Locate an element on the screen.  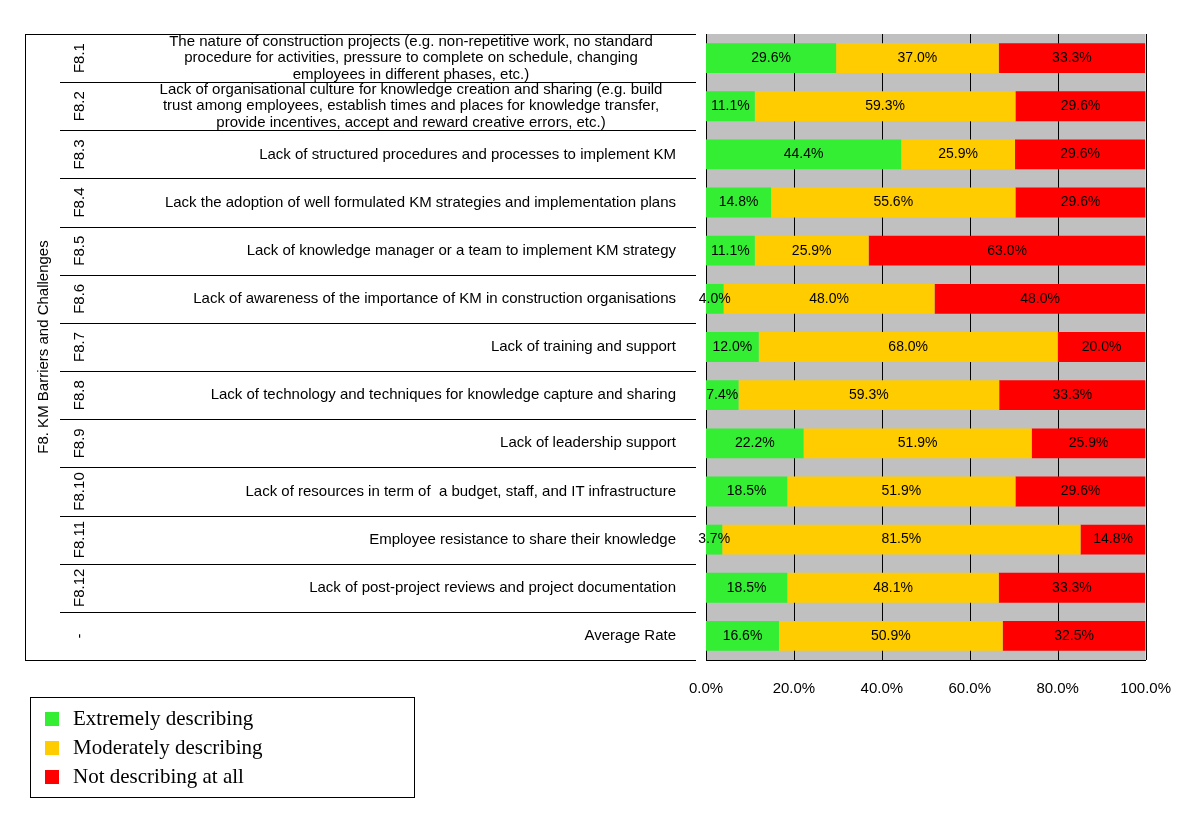
x-tick-label: 0.0% is located at coordinates (706, 688).